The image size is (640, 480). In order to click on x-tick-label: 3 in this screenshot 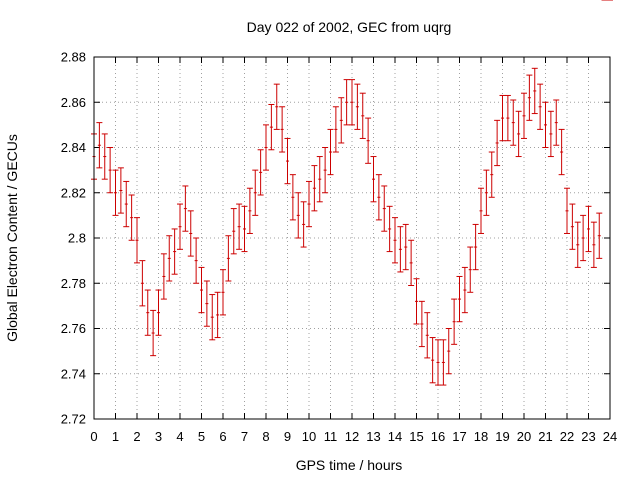, I will do `click(158, 436)`.